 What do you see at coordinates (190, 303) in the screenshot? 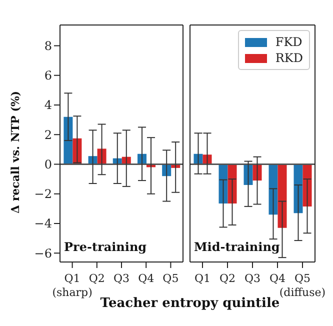
I see `x-axis-title: Teacher entropy quintile` at bounding box center [190, 303].